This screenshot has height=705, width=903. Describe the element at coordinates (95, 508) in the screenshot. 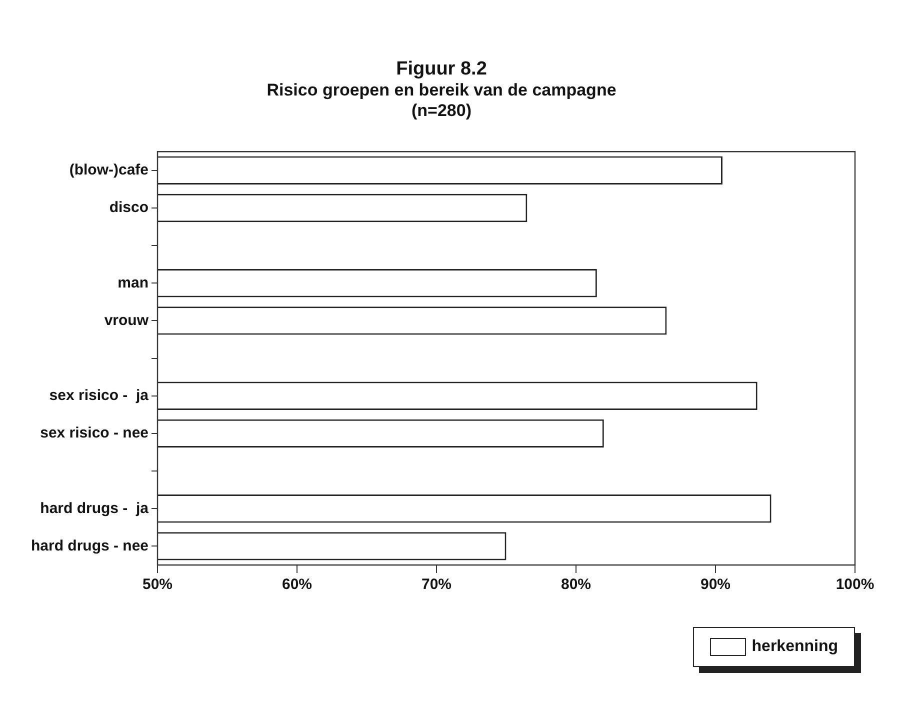

I see `y-tick-label: hard drugs - ja` at that location.